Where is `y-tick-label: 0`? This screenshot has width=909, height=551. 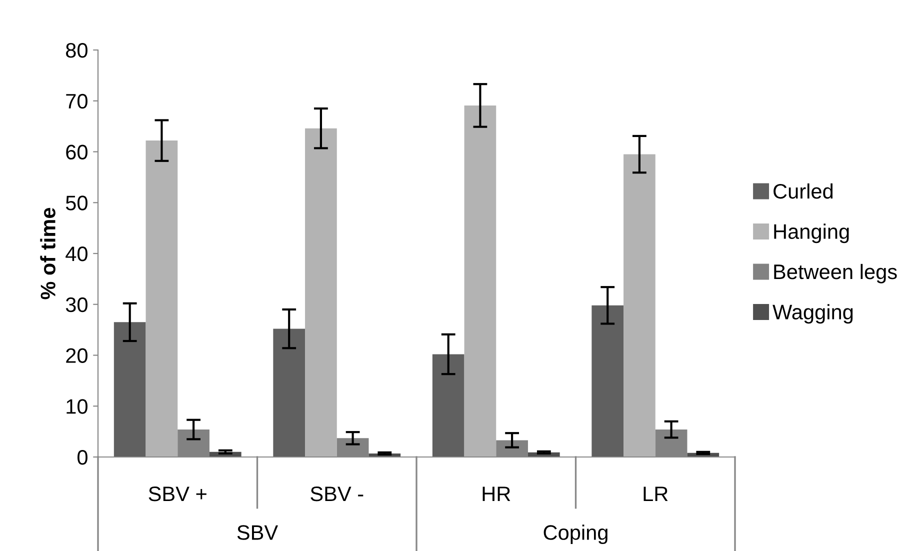 y-tick-label: 0 is located at coordinates (83, 457).